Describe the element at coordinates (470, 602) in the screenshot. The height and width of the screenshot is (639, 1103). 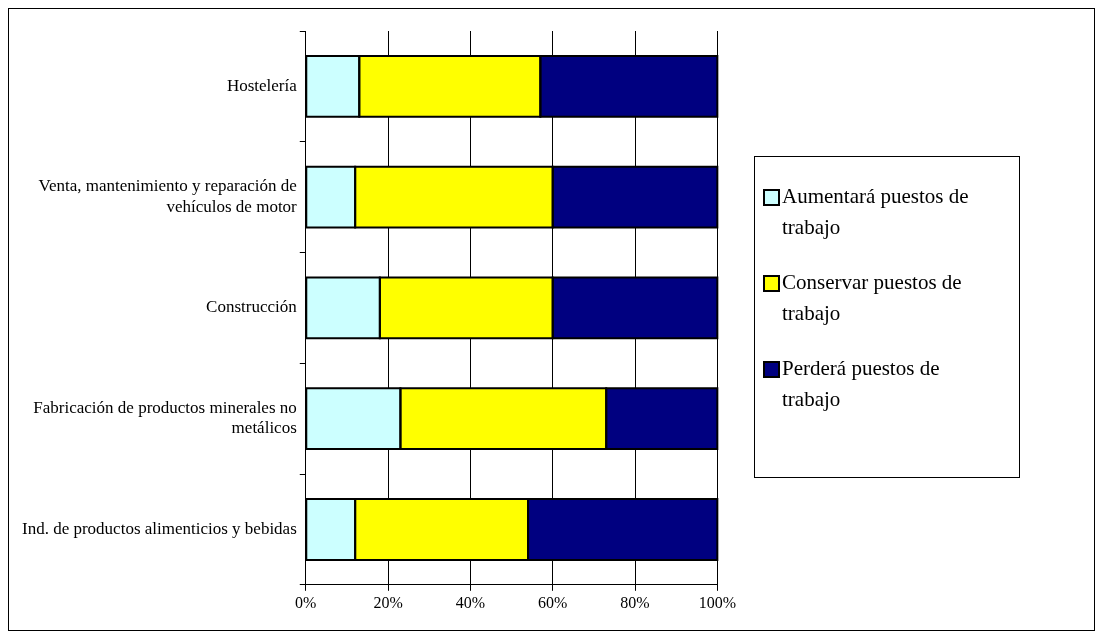
I see `x-tick-label: 40%` at that location.